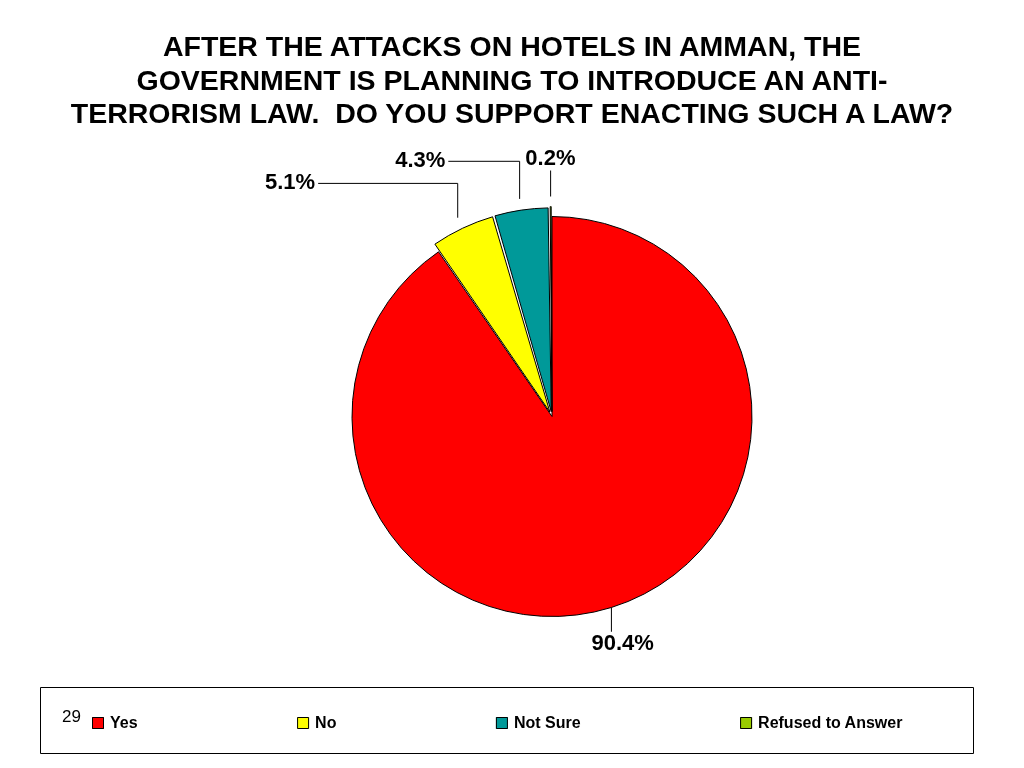  Describe the element at coordinates (71, 716) in the screenshot. I see `text: 29` at that location.